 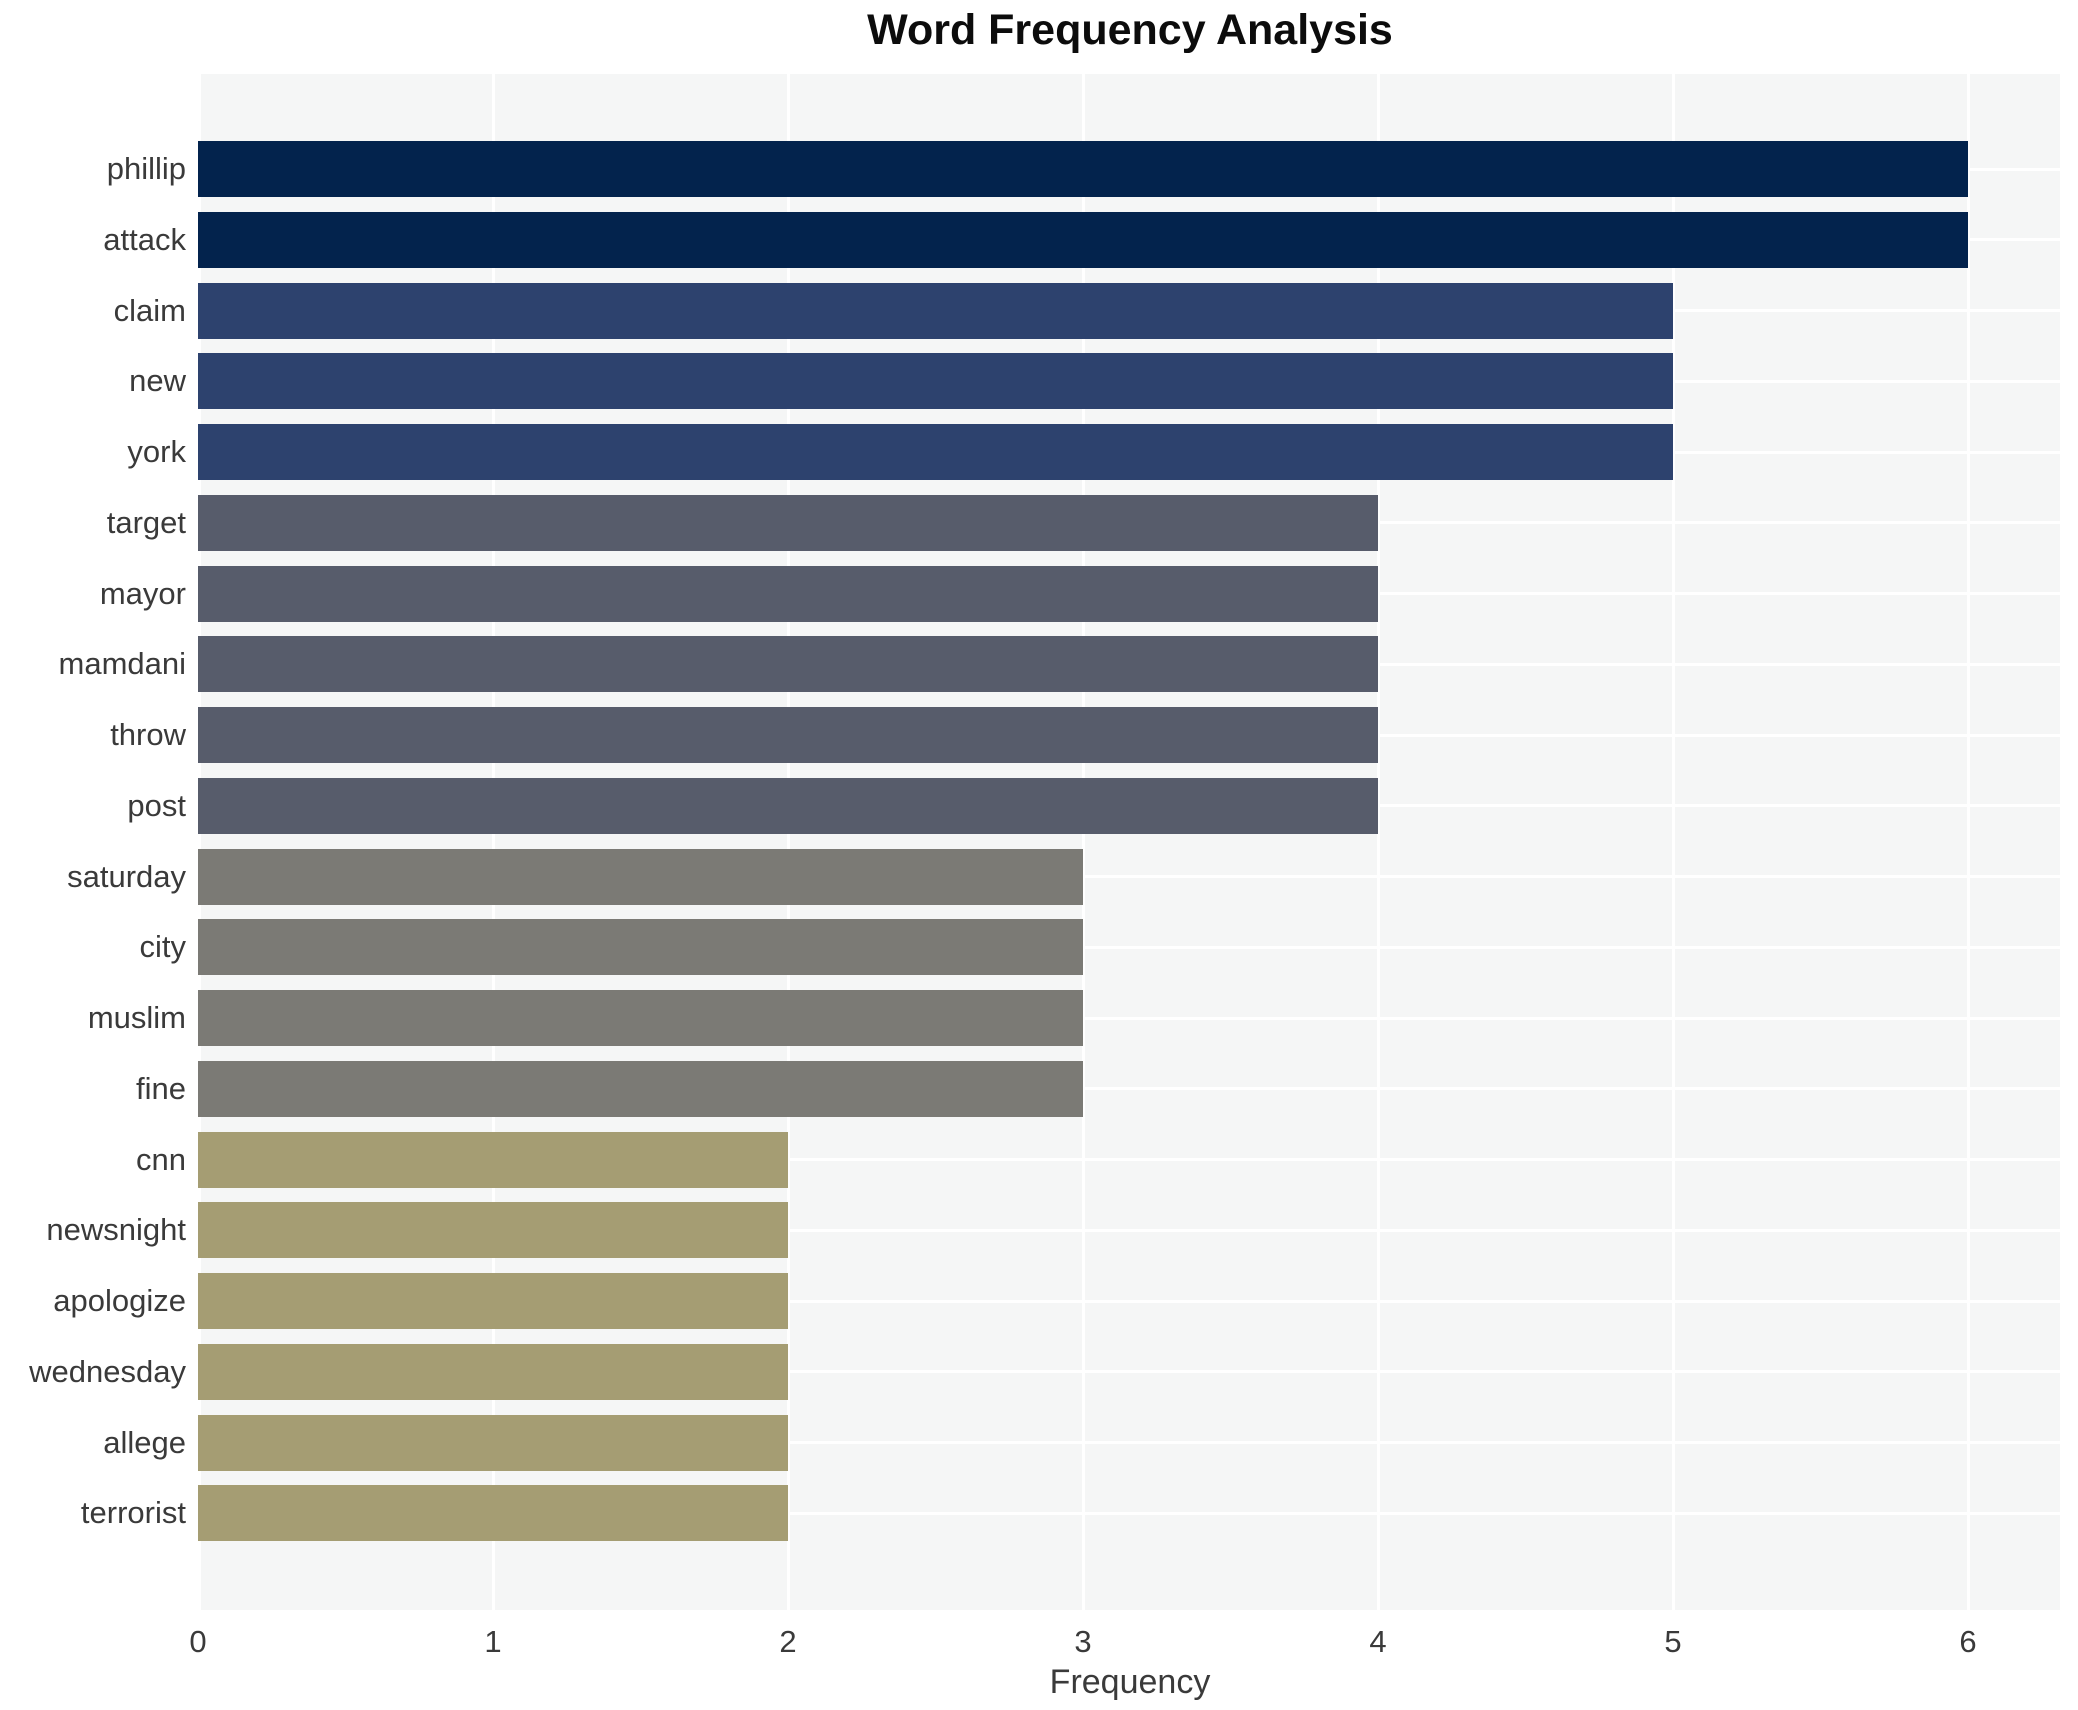 I want to click on bar-post, so click(x=788, y=805).